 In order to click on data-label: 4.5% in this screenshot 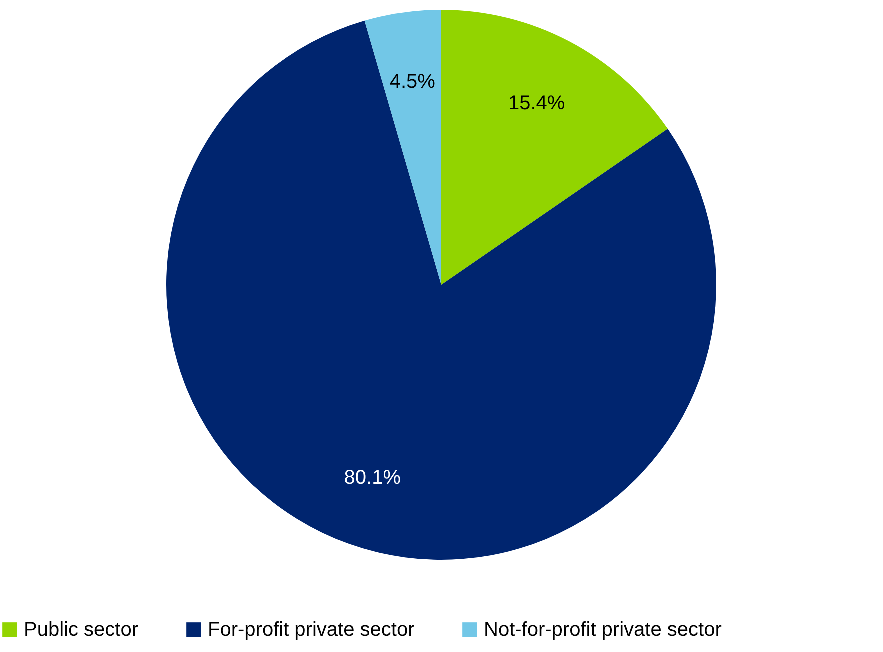, I will do `click(413, 82)`.